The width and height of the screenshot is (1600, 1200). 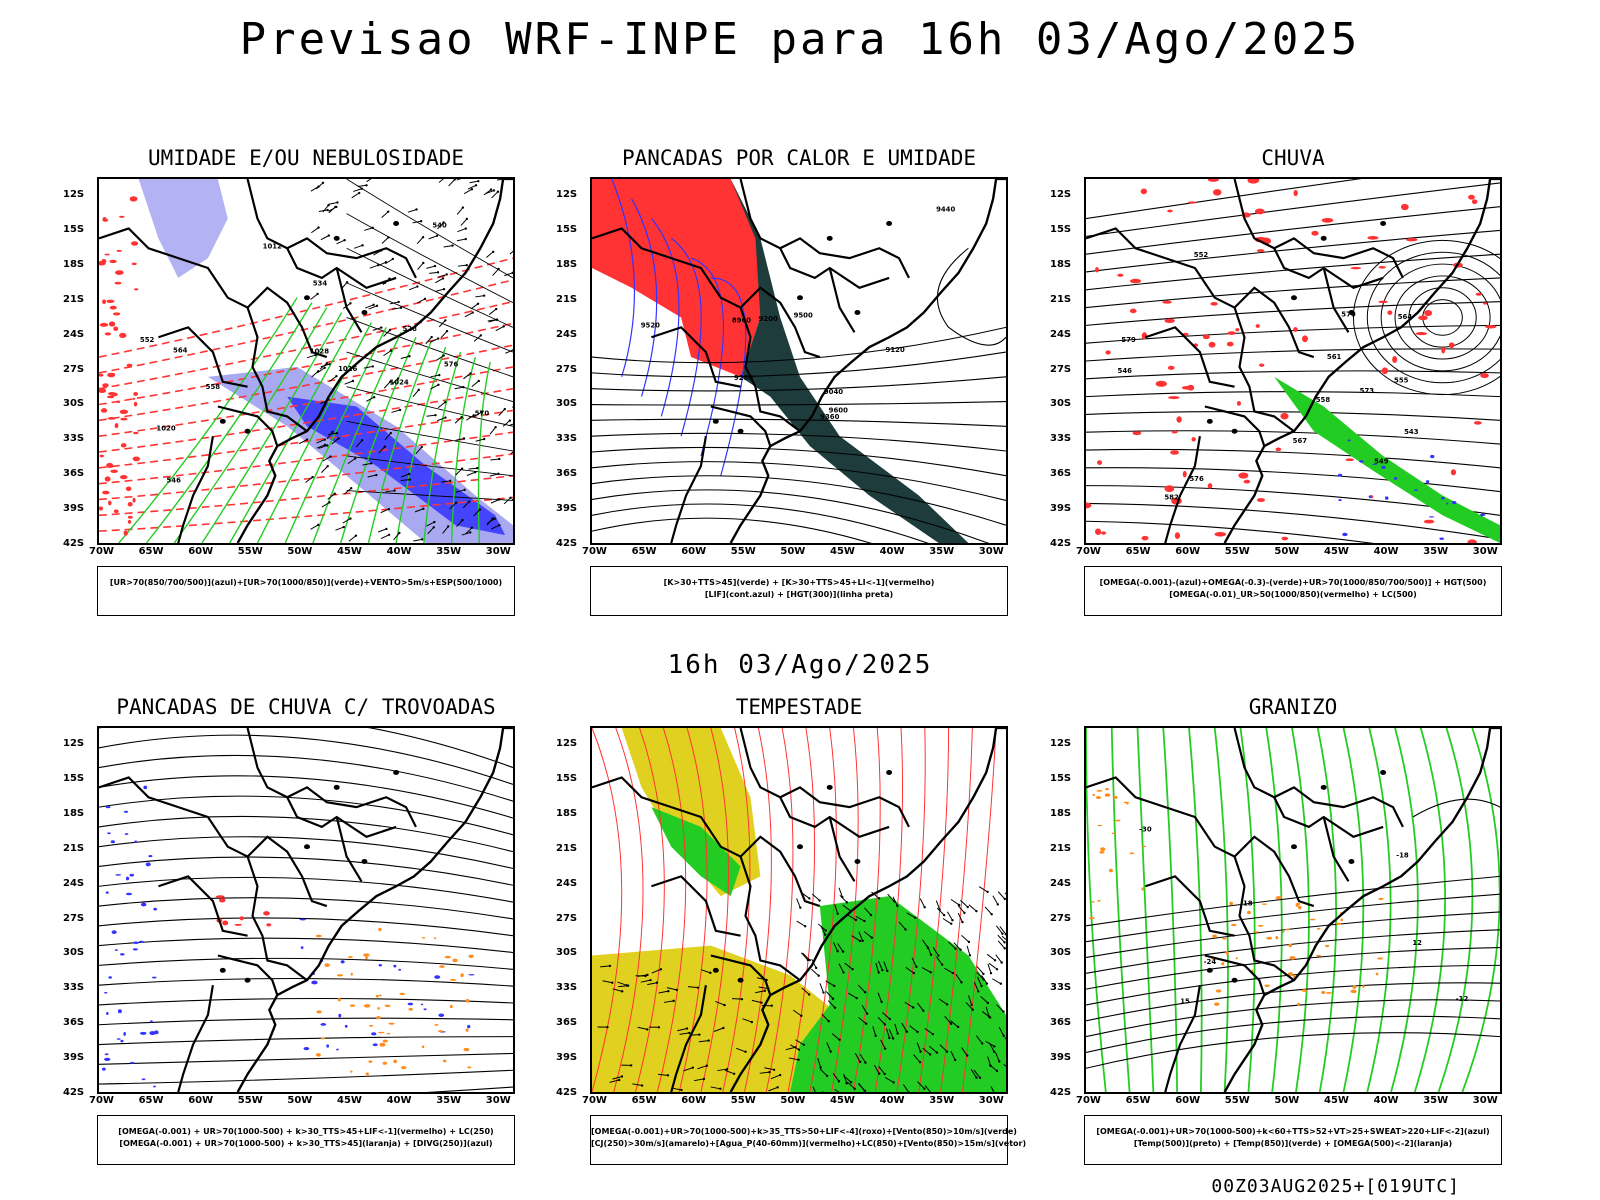 What do you see at coordinates (1381, 462) in the screenshot?
I see `svg-text: 549` at bounding box center [1381, 462].